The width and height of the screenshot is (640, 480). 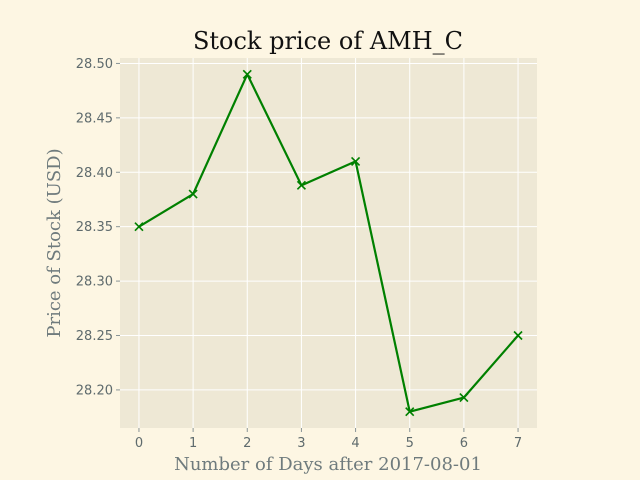 I want to click on x-tick-label: 2, so click(x=247, y=443).